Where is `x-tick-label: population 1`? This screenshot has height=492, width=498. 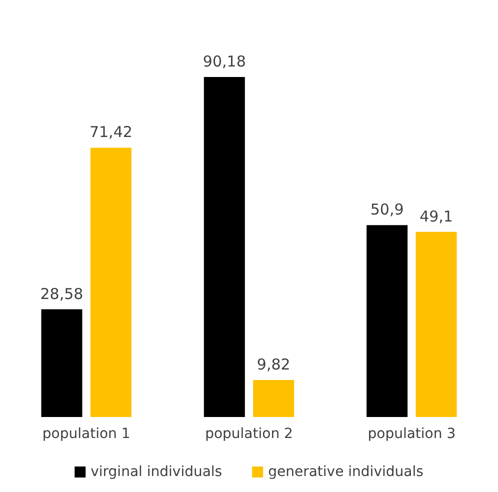
x-tick-label: population 1 is located at coordinates (86, 434).